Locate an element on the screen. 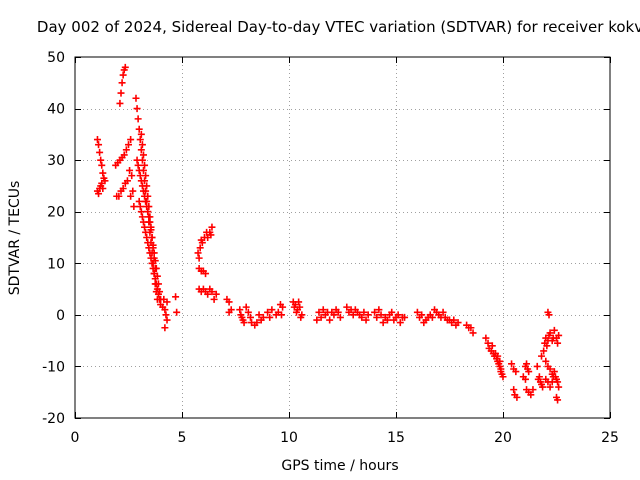 This screenshot has width=640, height=480. x-tick-label: 10 is located at coordinates (289, 438).